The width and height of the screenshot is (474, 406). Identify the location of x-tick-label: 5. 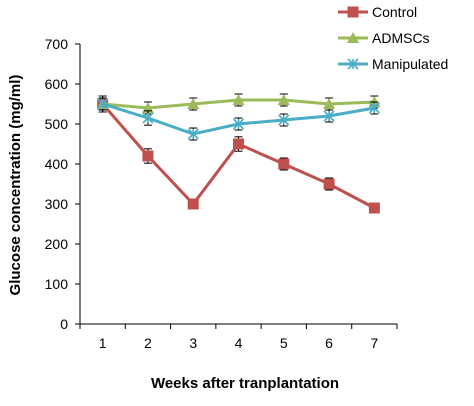
(284, 343).